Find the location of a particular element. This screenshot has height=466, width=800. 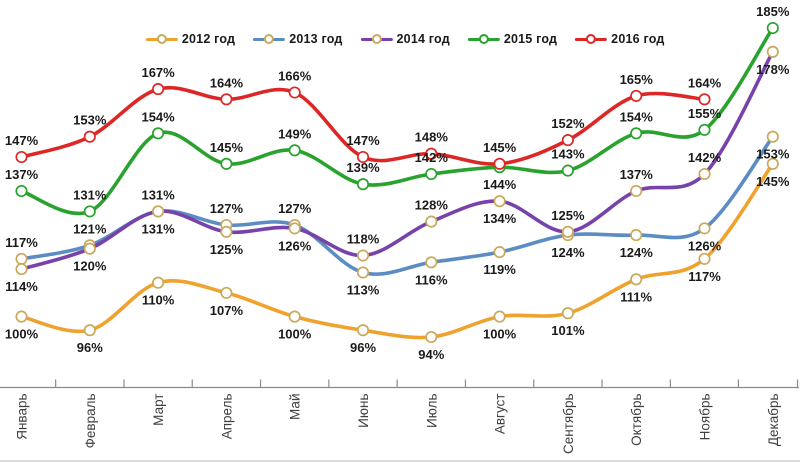

data-label: 114% is located at coordinates (21, 286).